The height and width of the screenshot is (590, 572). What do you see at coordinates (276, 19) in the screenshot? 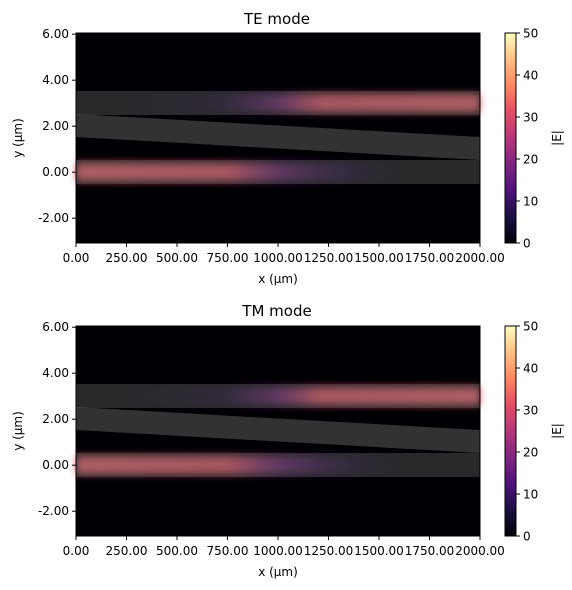
I see `te-chart-title: TE mode` at bounding box center [276, 19].